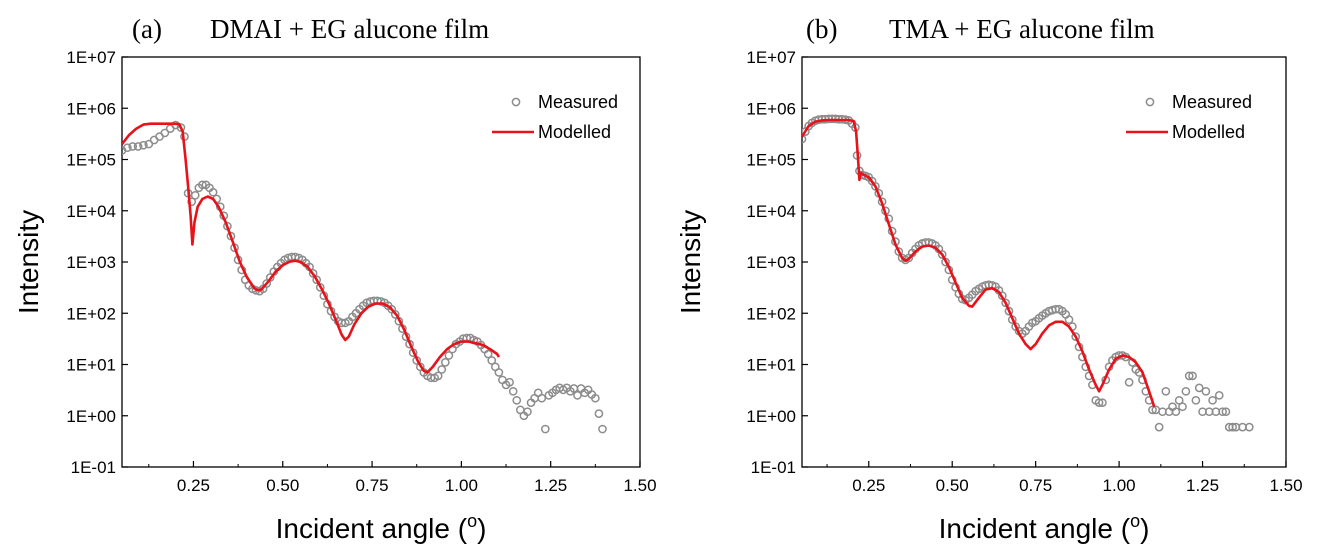 The image size is (1319, 550). What do you see at coordinates (1150, 102) in the screenshot?
I see `legend-marker-measured` at bounding box center [1150, 102].